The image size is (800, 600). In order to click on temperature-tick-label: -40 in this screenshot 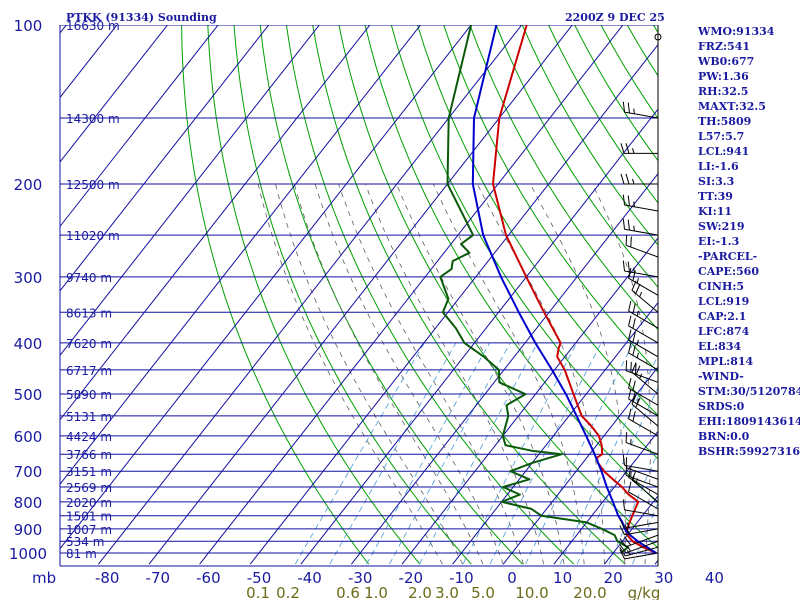, I will do `click(309, 578)`.